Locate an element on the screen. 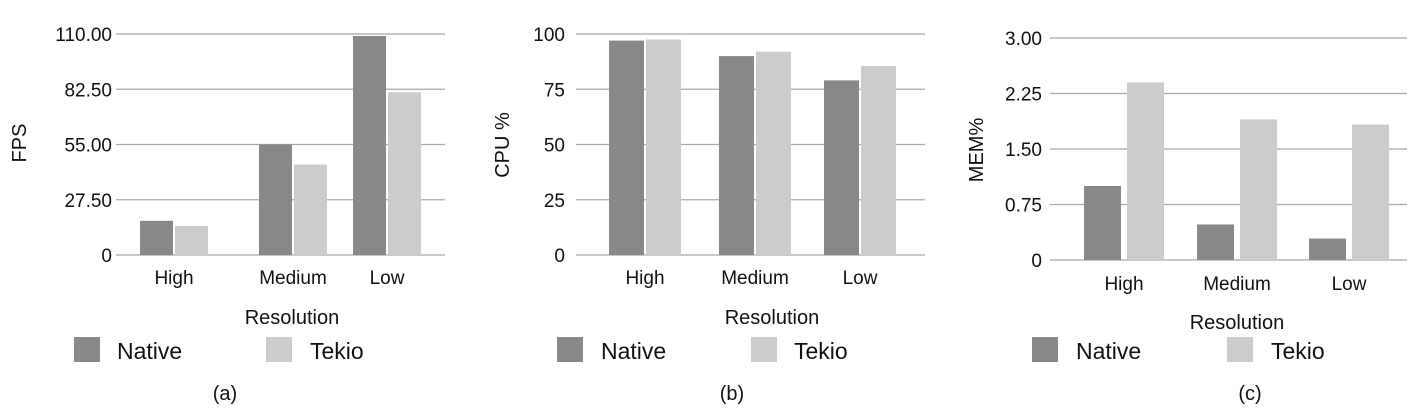 This screenshot has height=415, width=1415. panel-caption: (b) is located at coordinates (732, 394).